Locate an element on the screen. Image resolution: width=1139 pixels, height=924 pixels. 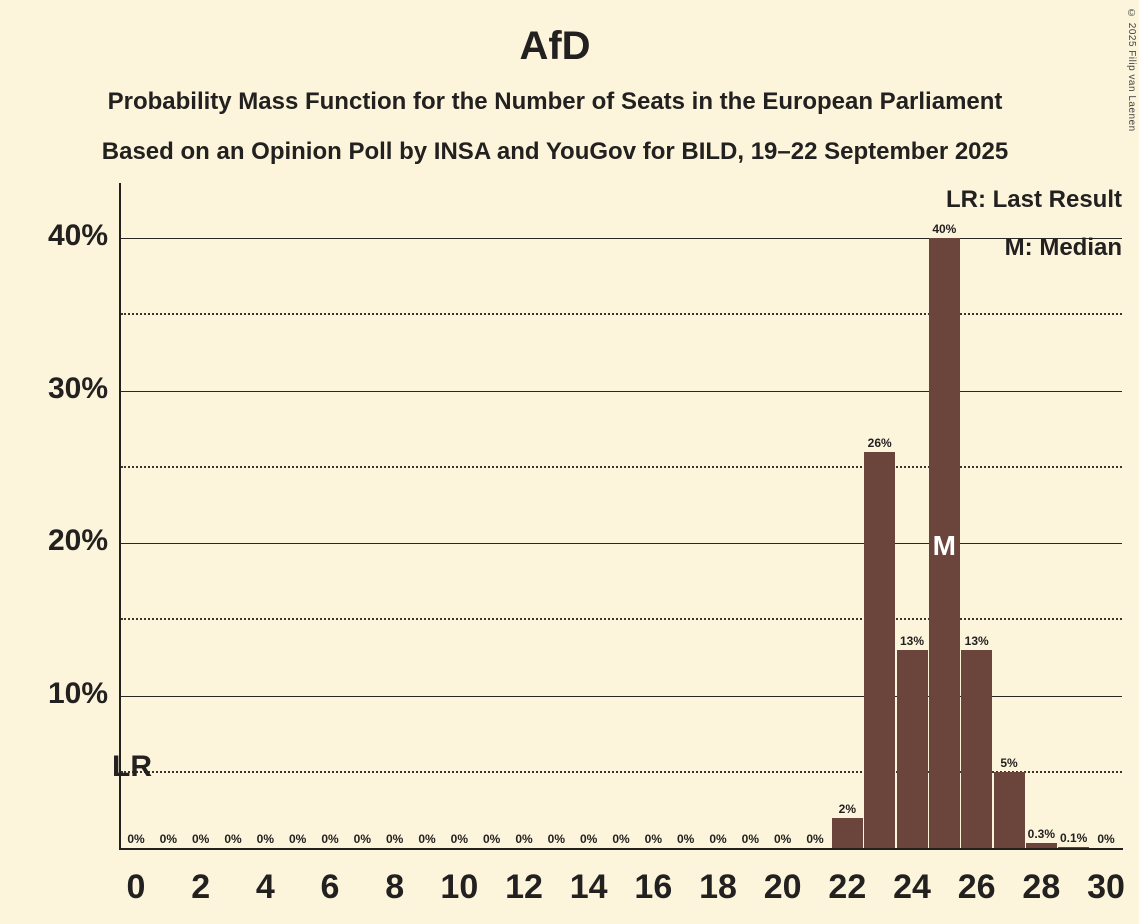
bar-value-label-seat-7: 0% is located at coordinates (362, 839).